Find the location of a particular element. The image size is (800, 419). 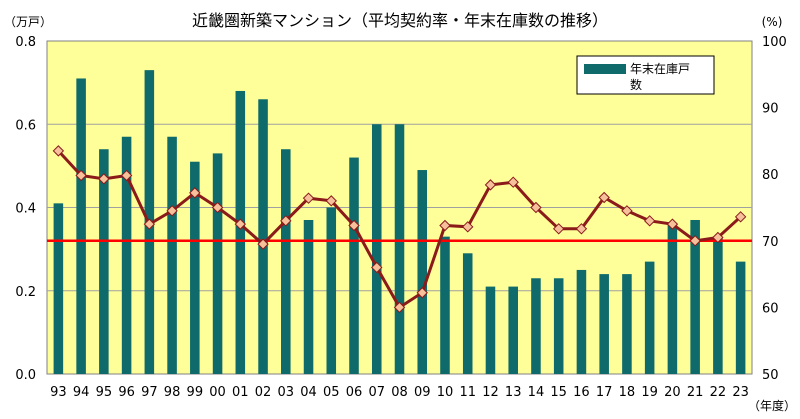

right-tick-label: 90 is located at coordinates (770, 109).